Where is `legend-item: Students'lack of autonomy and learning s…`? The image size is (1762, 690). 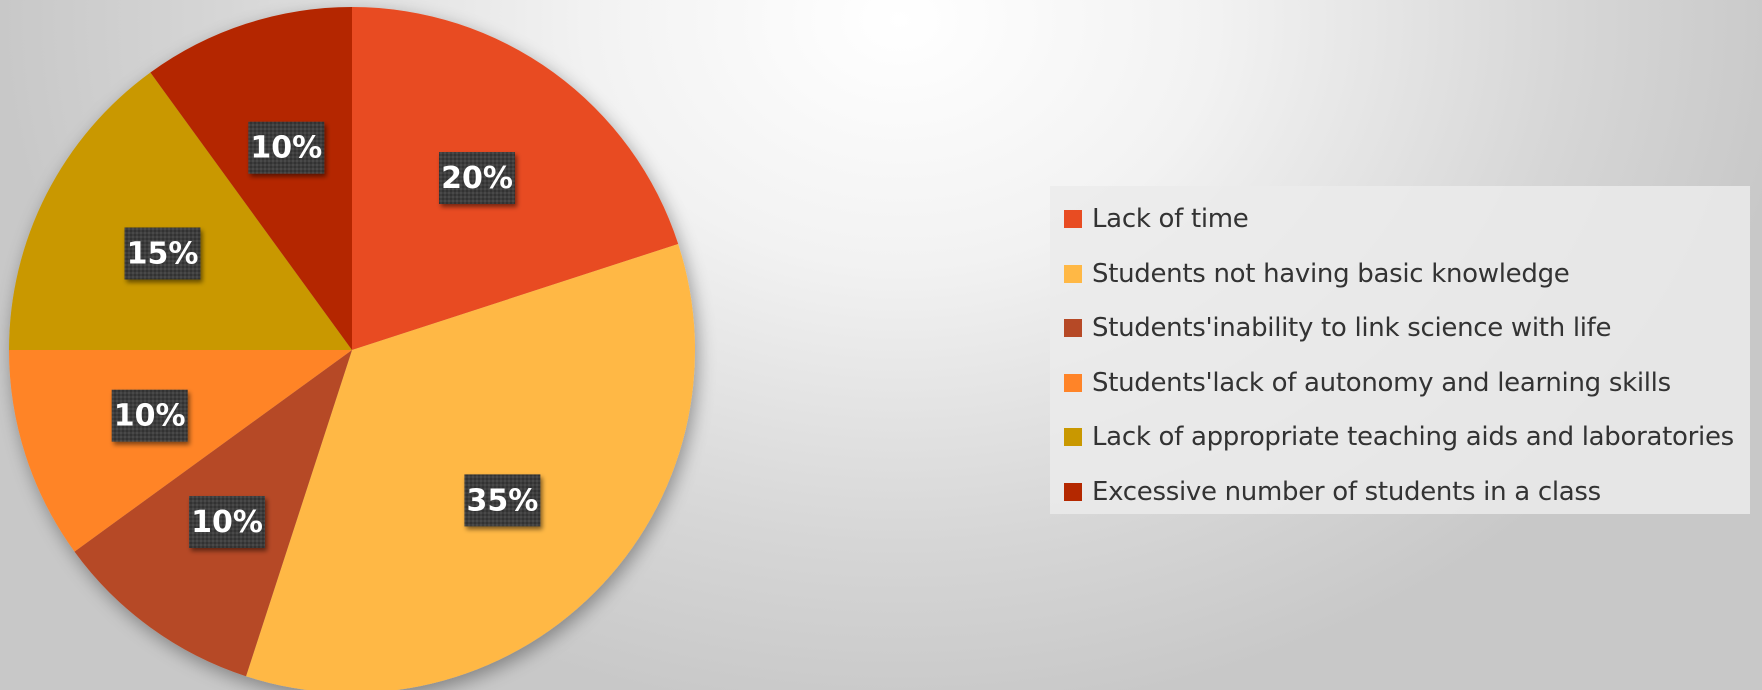
legend-item: Students'lack of autonomy and learning s… is located at coordinates (1400, 383).